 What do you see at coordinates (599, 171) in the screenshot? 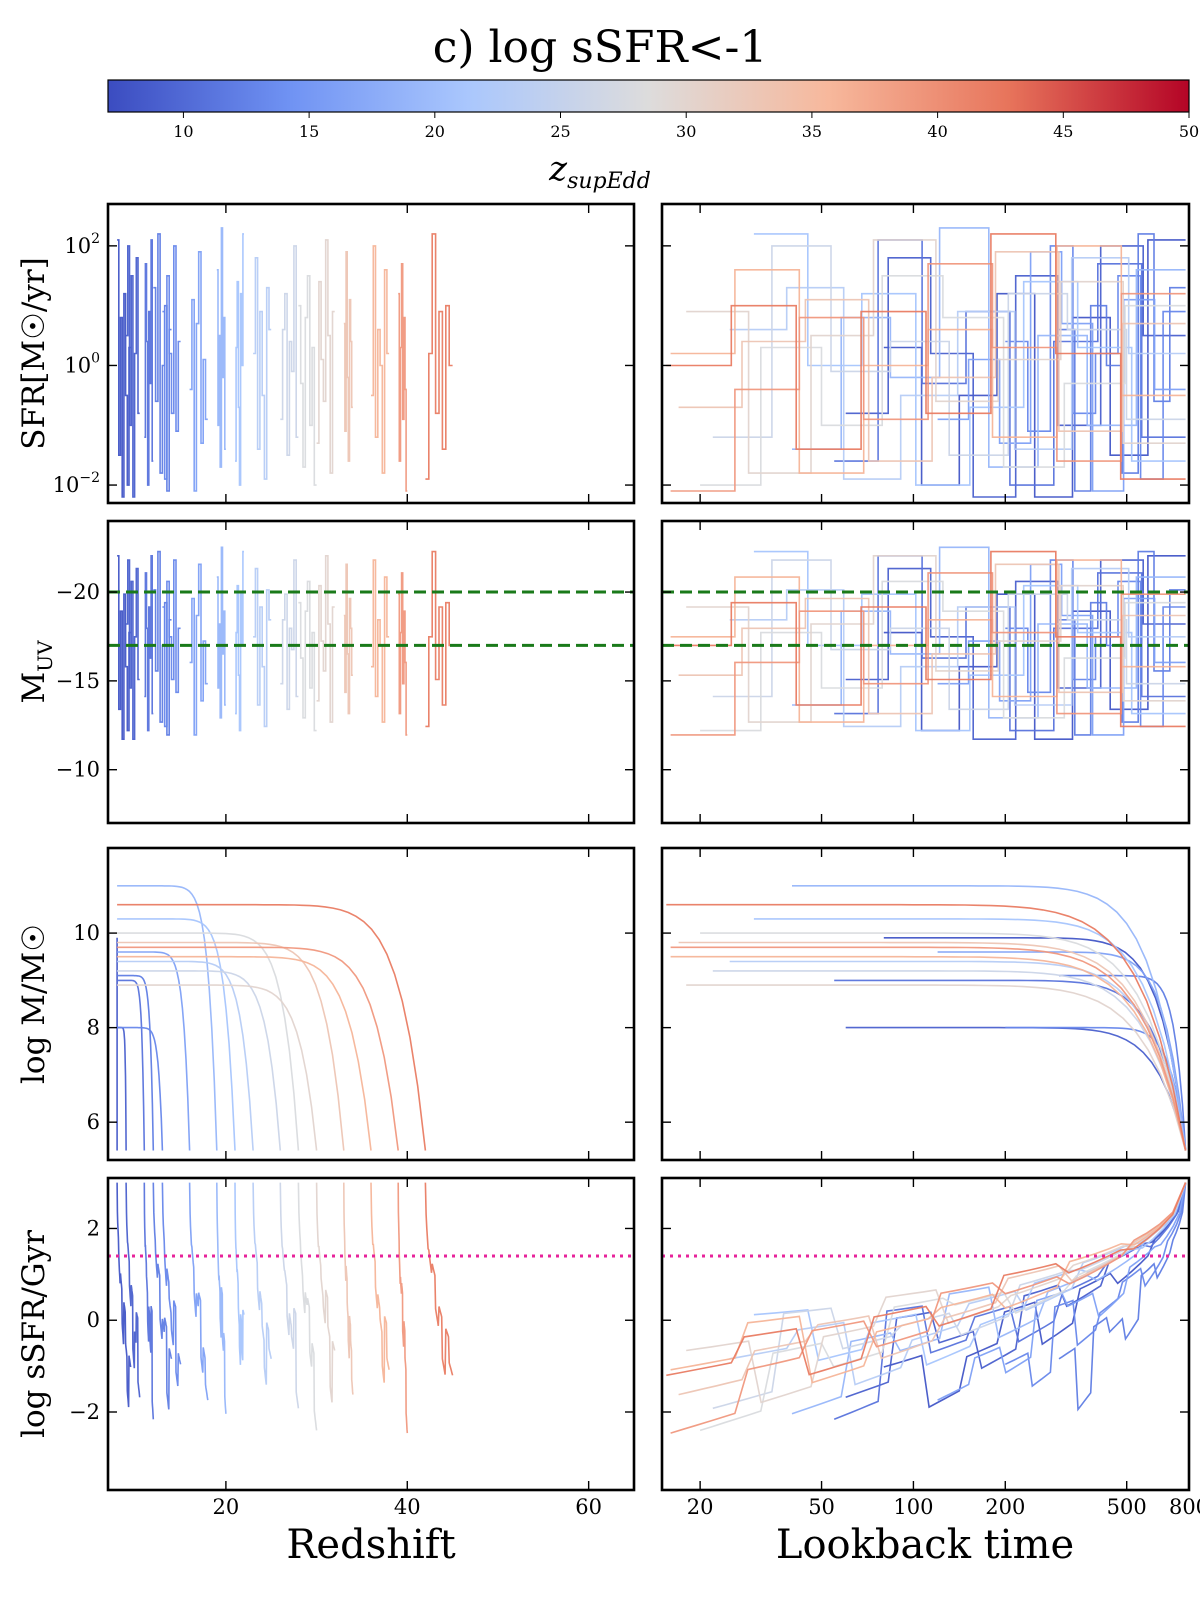
I see `colorbar-label: zsupEdd` at bounding box center [599, 171].